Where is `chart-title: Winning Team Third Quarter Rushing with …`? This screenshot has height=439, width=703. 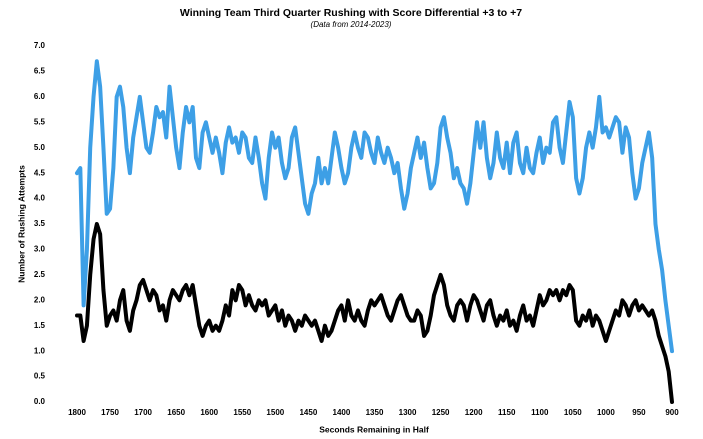 chart-title: Winning Team Third Quarter Rushing with … is located at coordinates (351, 13).